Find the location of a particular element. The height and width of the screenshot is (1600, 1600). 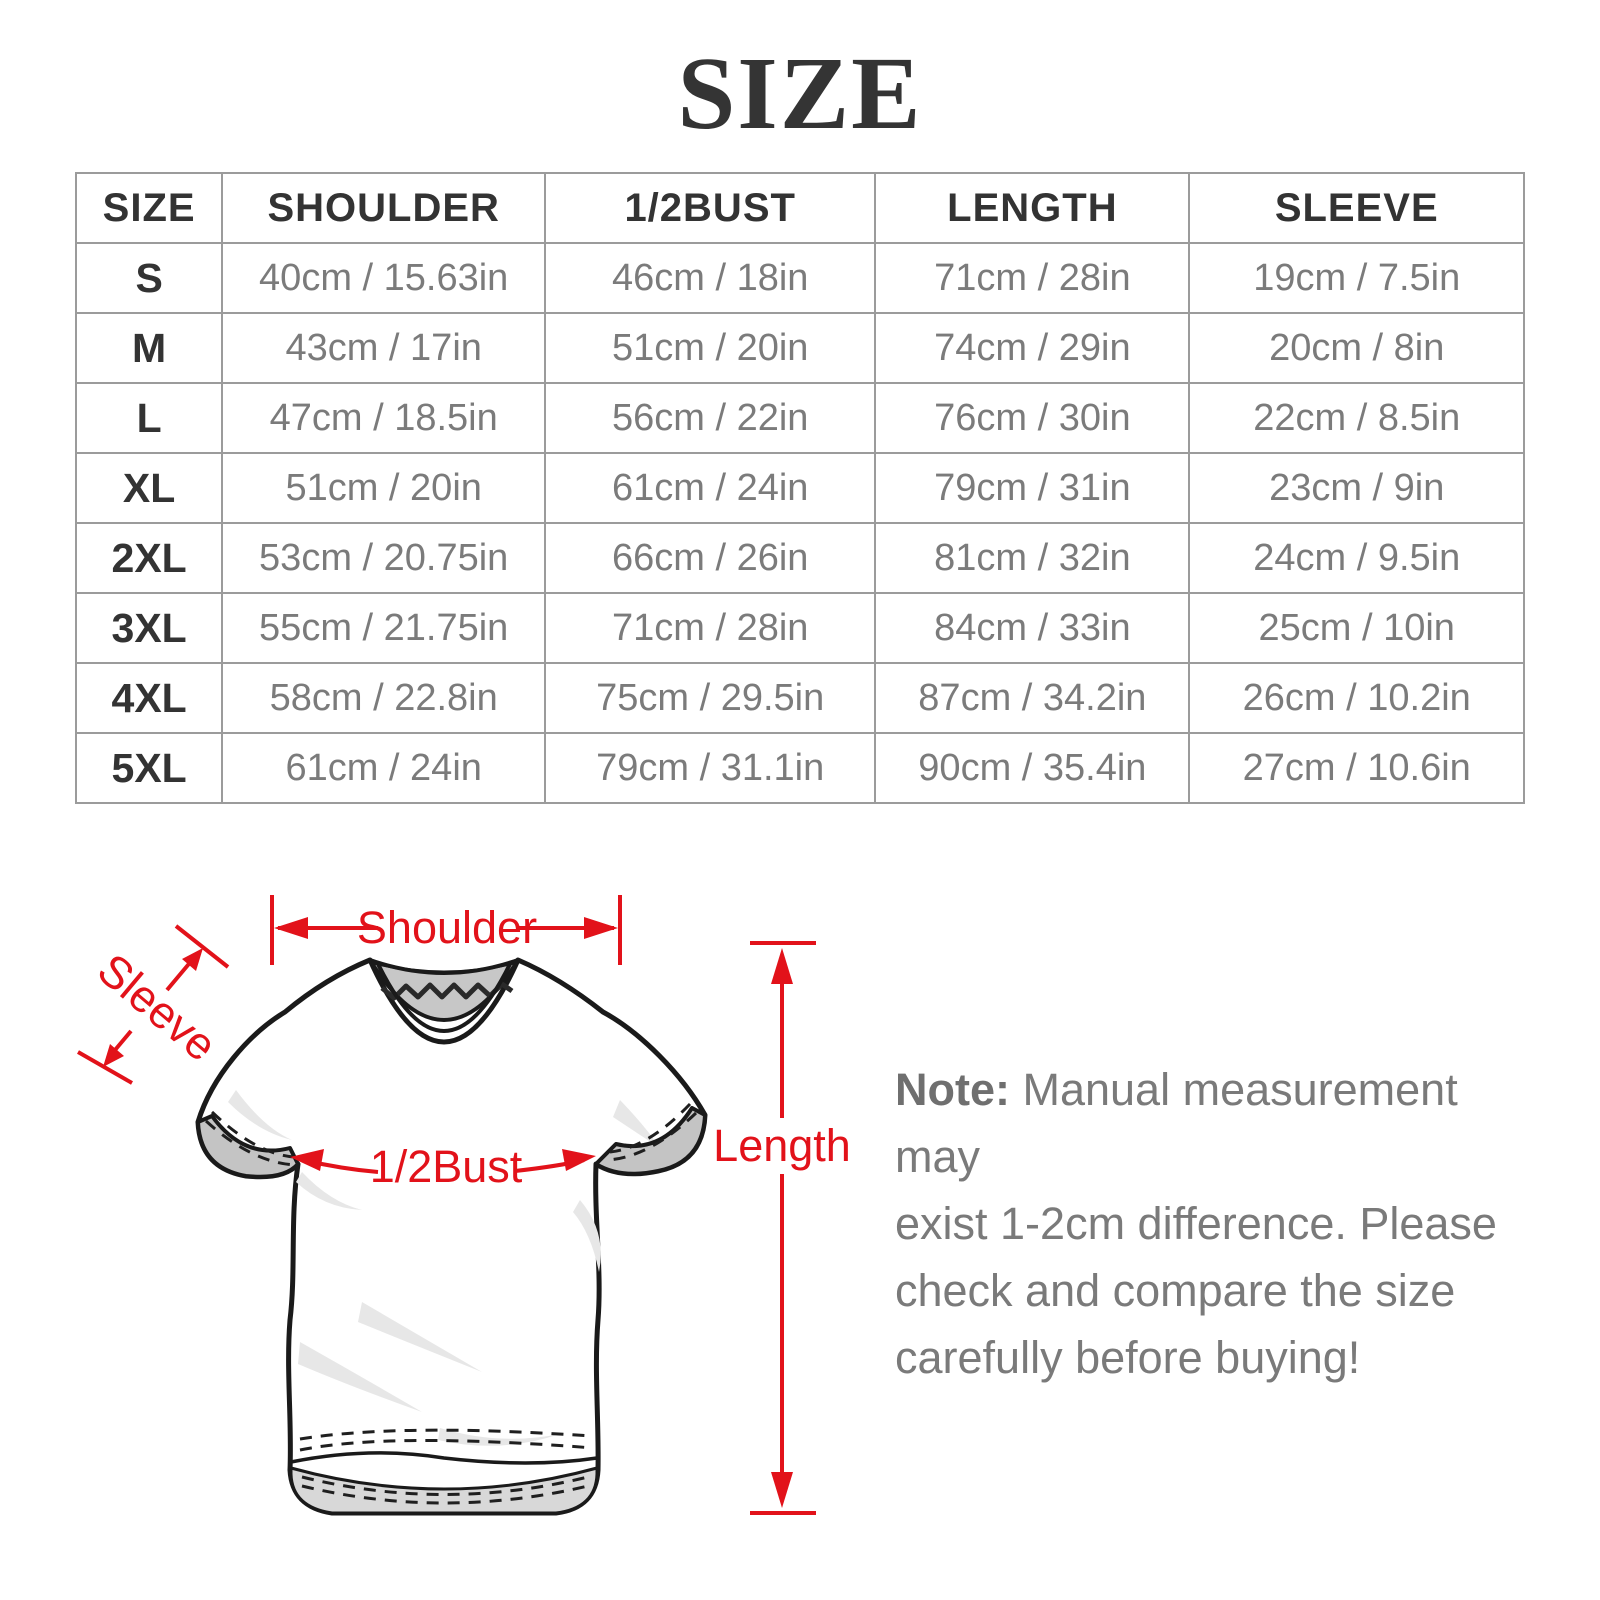

bust-label: 1/2Bust is located at coordinates (446, 1166).